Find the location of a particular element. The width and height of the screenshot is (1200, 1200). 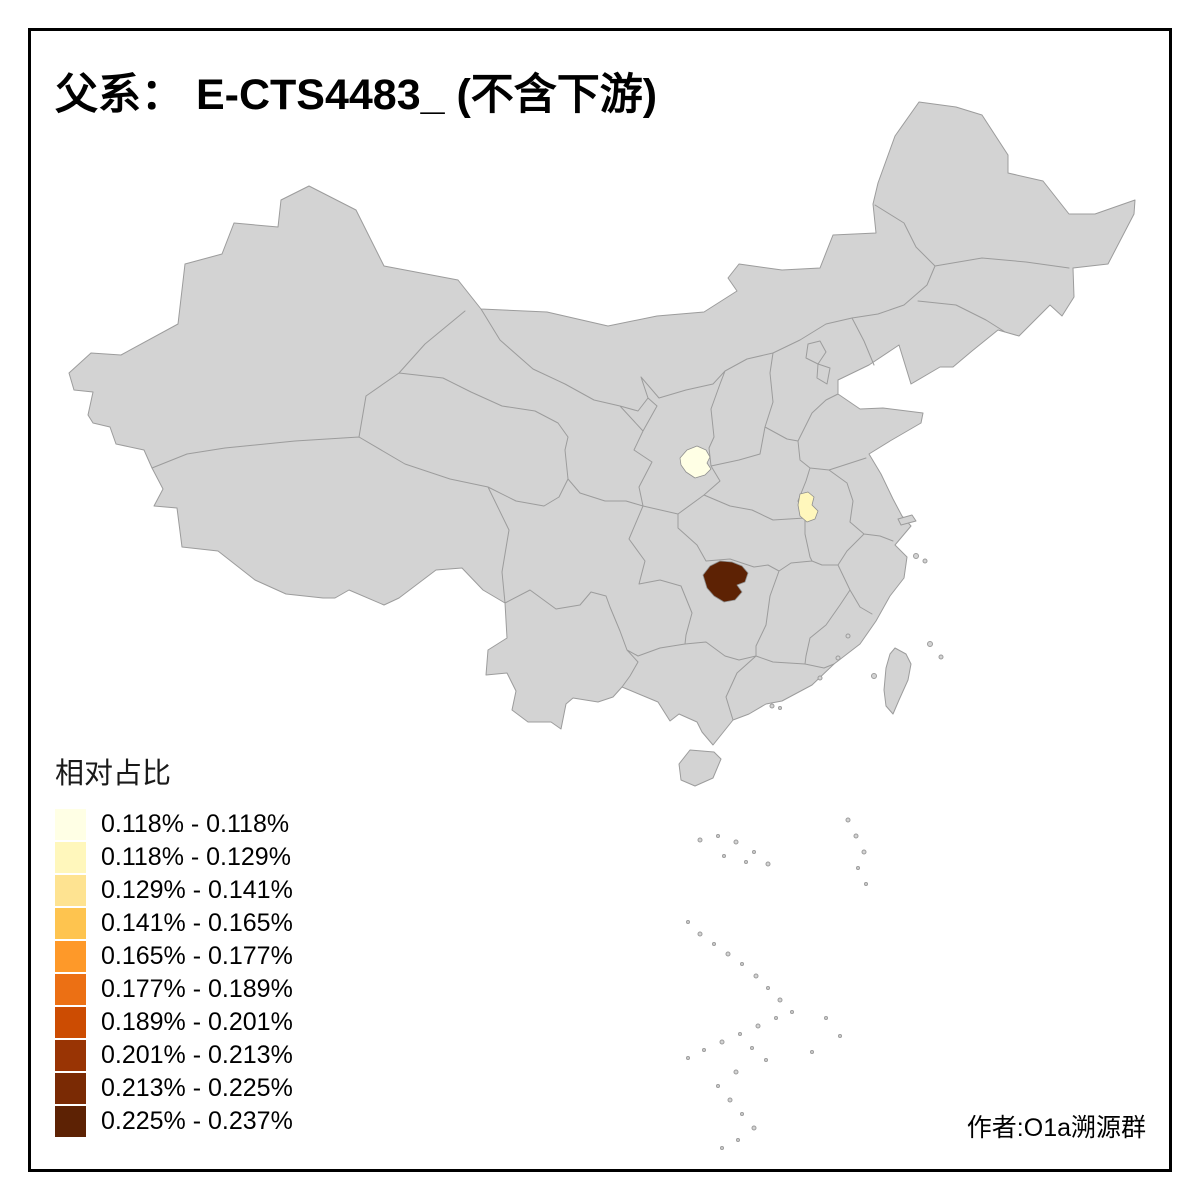

legend-item: 0.141% - 0.165% is located at coordinates (174, 923).